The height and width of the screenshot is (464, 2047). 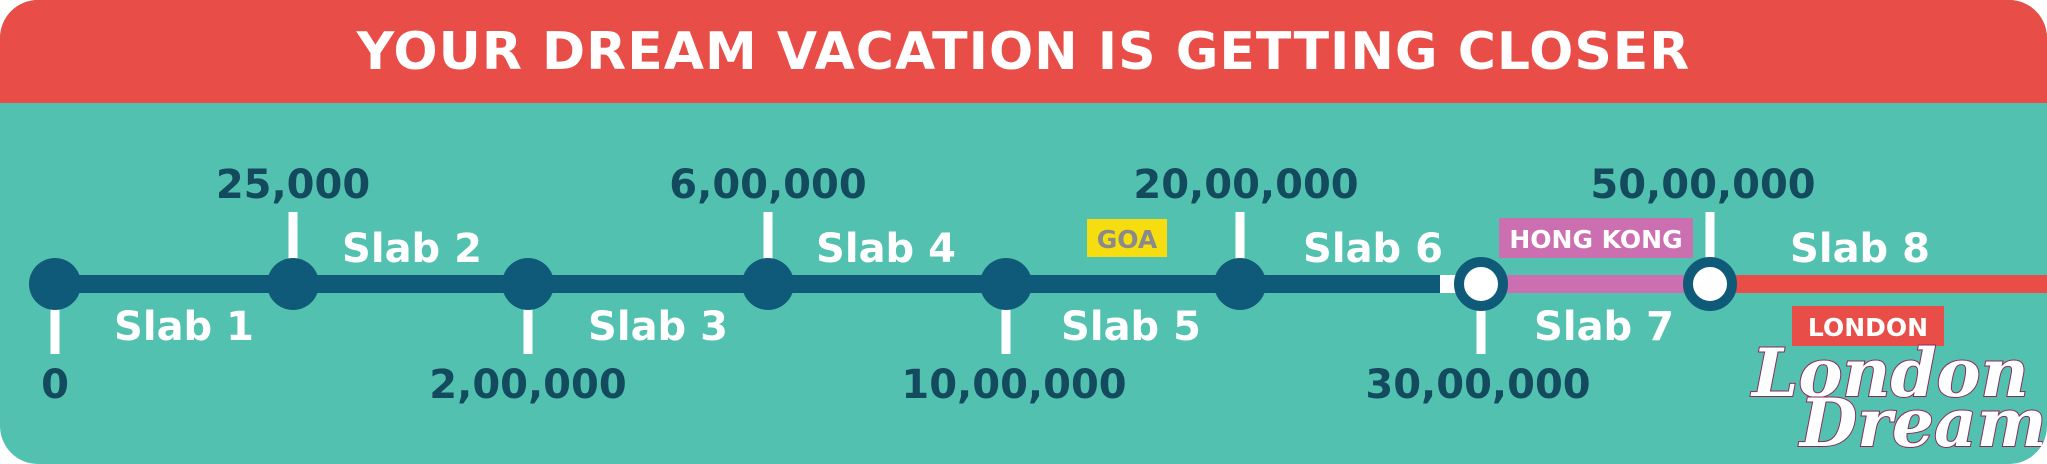 I want to click on milestone-node-7-open, so click(x=1710, y=284).